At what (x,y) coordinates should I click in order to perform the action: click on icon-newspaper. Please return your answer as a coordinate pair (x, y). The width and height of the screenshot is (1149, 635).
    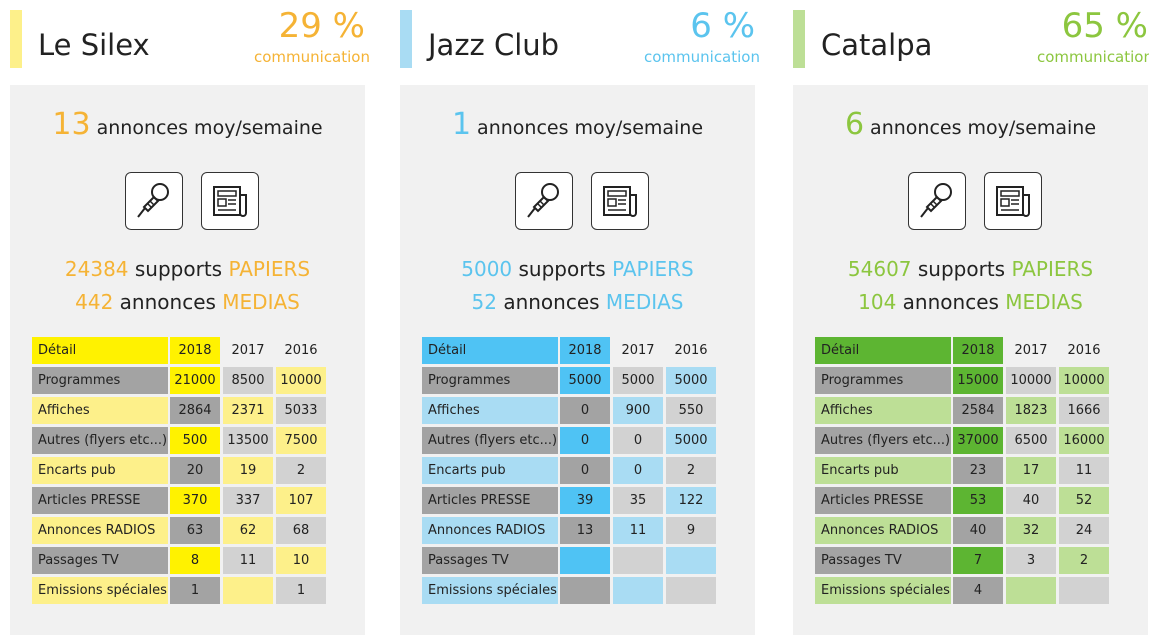
    Looking at the image, I should click on (230, 201).